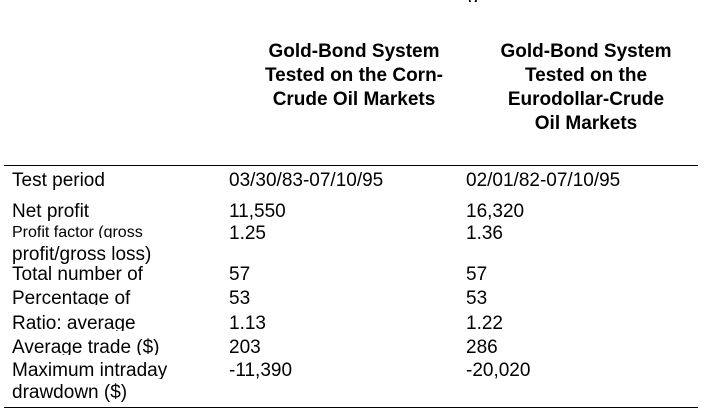  I want to click on row-value-col2: 16,320, so click(495, 211).